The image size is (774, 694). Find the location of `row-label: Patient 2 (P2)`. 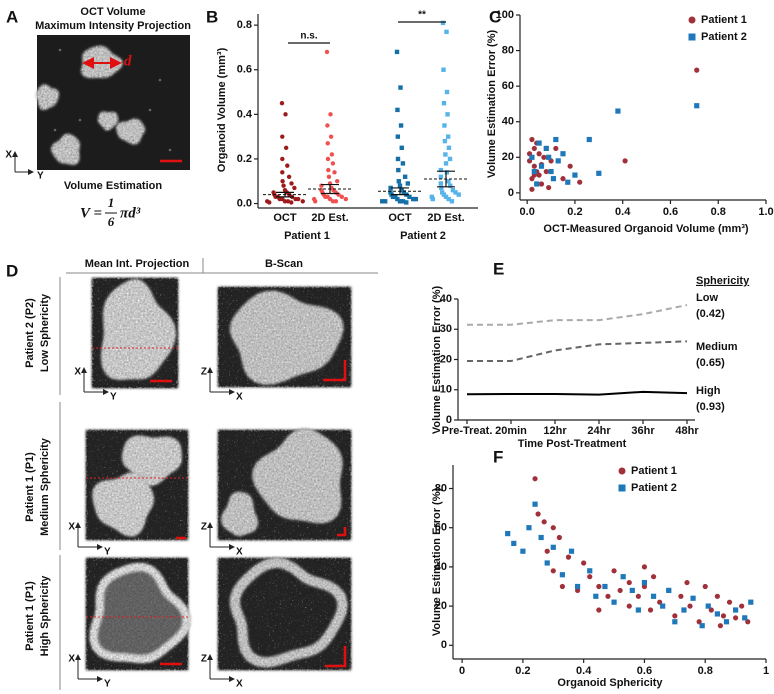

row-label: Patient 2 (P2) is located at coordinates (30, 333).